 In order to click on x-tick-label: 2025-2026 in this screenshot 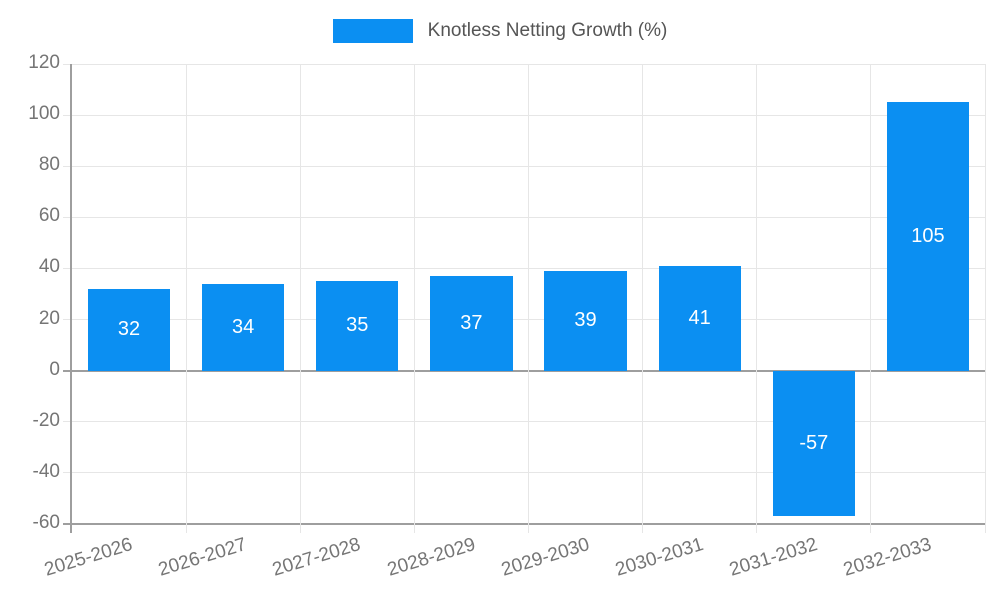, I will do `click(89, 557)`.